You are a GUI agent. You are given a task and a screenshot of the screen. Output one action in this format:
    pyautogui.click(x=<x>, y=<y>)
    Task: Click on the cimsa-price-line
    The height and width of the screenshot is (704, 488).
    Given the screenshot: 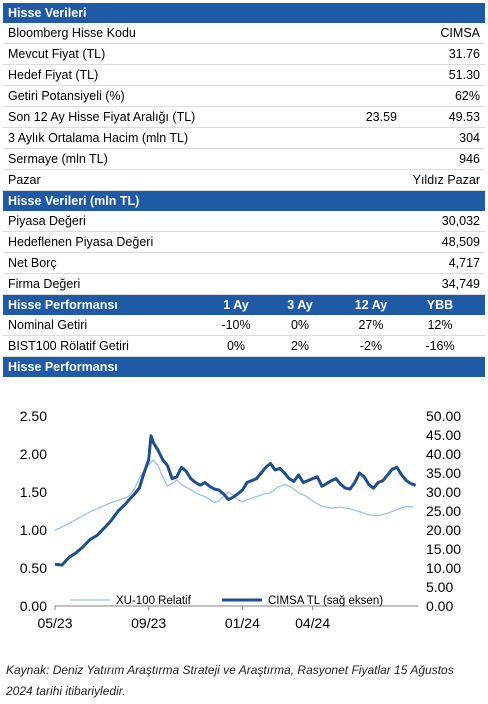 What is the action you would take?
    pyautogui.click(x=235, y=500)
    